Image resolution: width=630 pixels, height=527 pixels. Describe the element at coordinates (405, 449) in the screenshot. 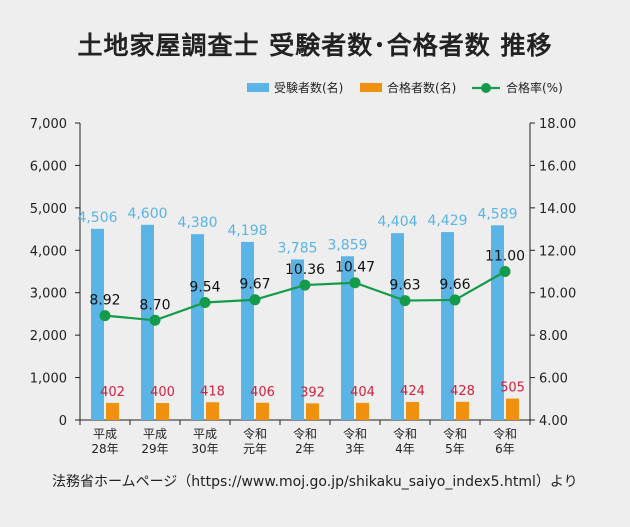

I see `x-tick-label-line2: 4年` at that location.